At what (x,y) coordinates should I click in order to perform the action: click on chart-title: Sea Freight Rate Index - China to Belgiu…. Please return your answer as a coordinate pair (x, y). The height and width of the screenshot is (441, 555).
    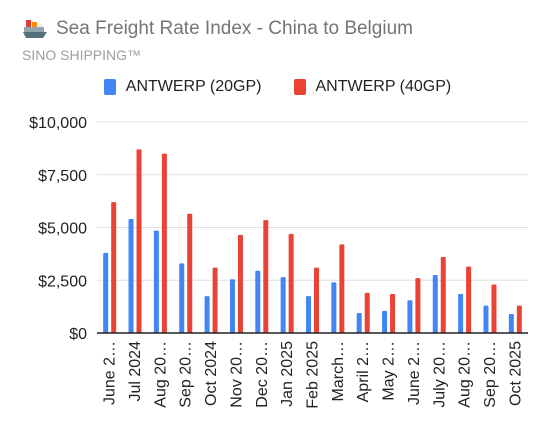
    Looking at the image, I should click on (234, 28).